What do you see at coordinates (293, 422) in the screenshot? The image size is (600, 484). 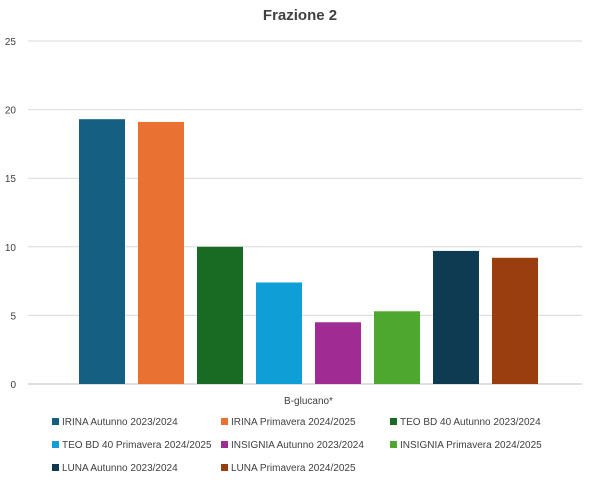 I see `legend-label: IRINA Primavera 2024/2025` at bounding box center [293, 422].